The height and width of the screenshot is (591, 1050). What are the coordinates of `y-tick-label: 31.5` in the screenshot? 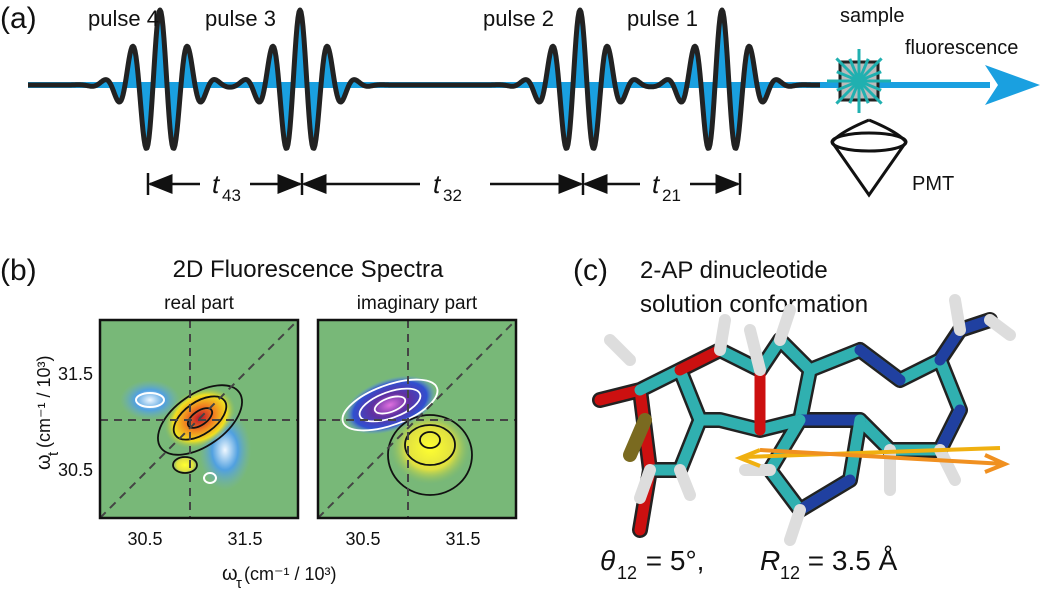 It's located at (75, 374).